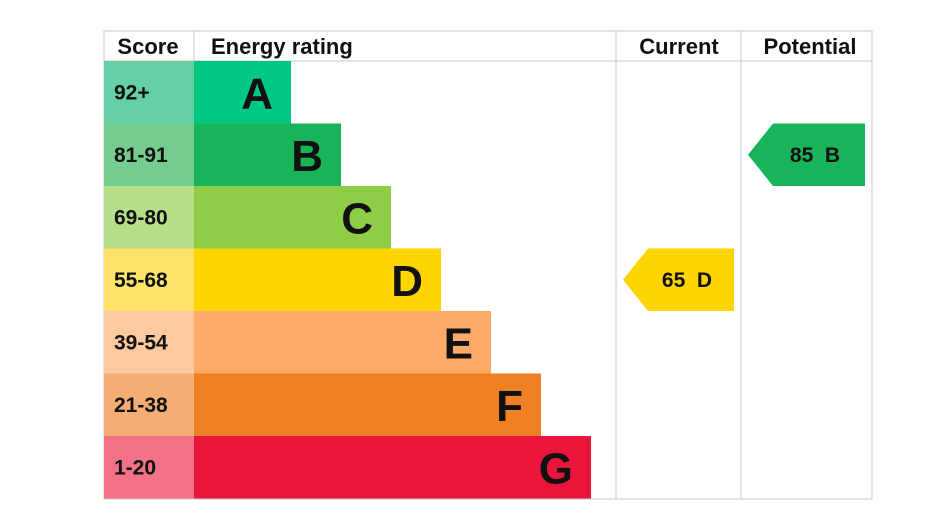 The width and height of the screenshot is (952, 532). I want to click on score-cell-d, so click(149, 279).